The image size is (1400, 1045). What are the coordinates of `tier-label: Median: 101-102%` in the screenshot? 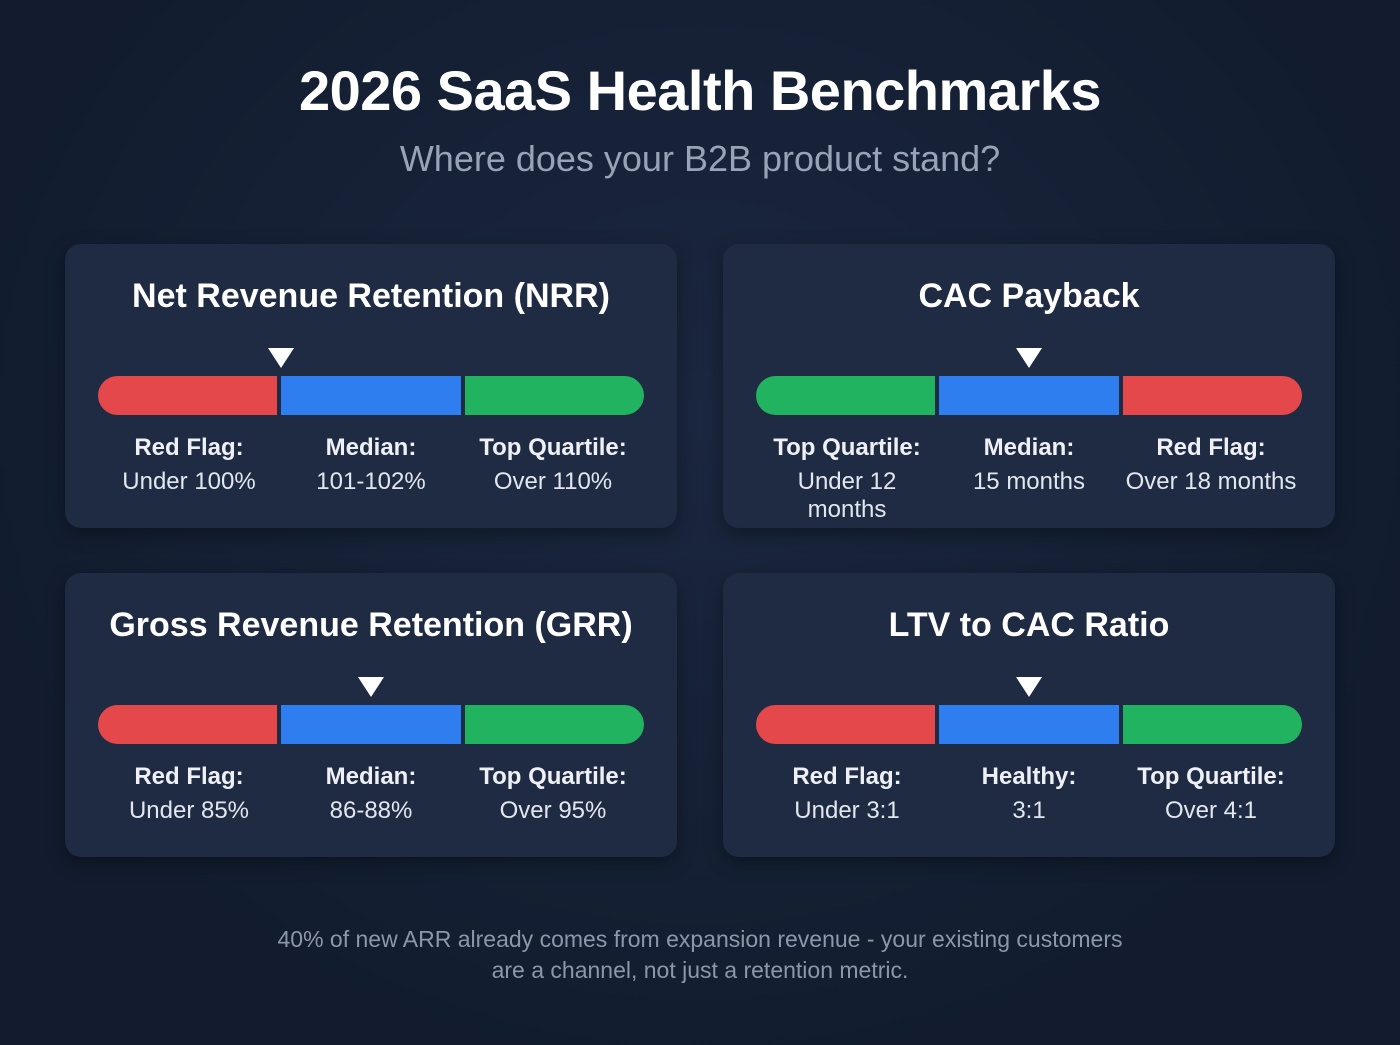 It's located at (371, 465).